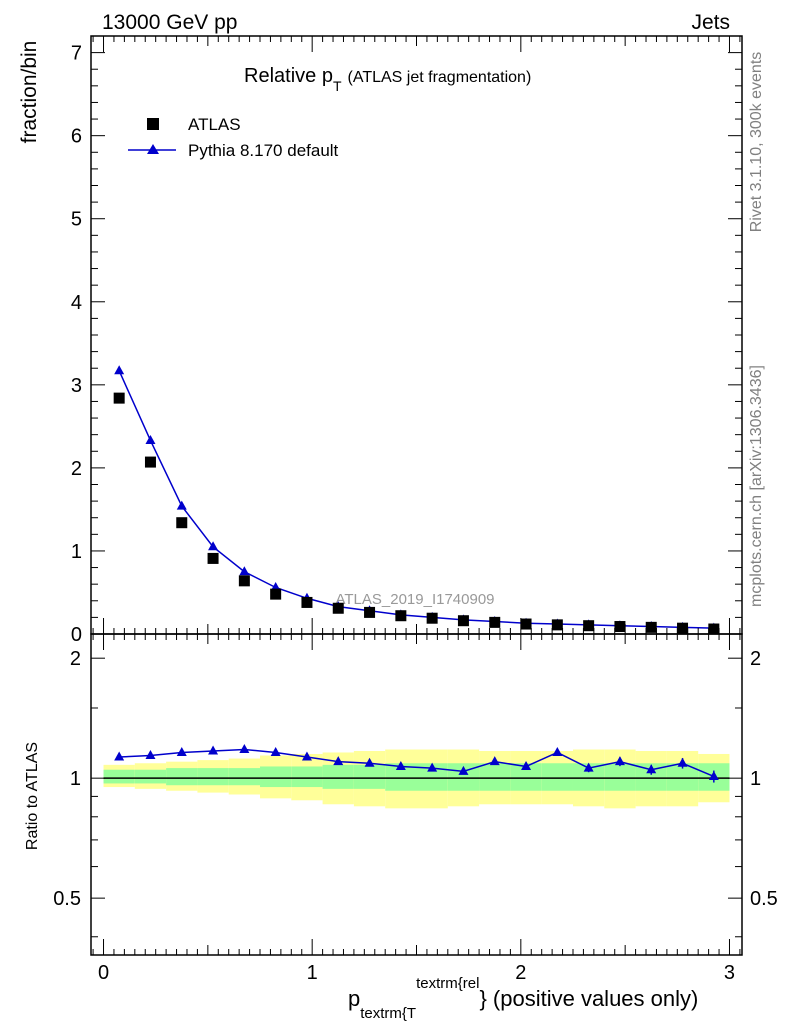 Image resolution: width=786 pixels, height=1024 pixels. I want to click on y-tick-label: 5, so click(76, 220).